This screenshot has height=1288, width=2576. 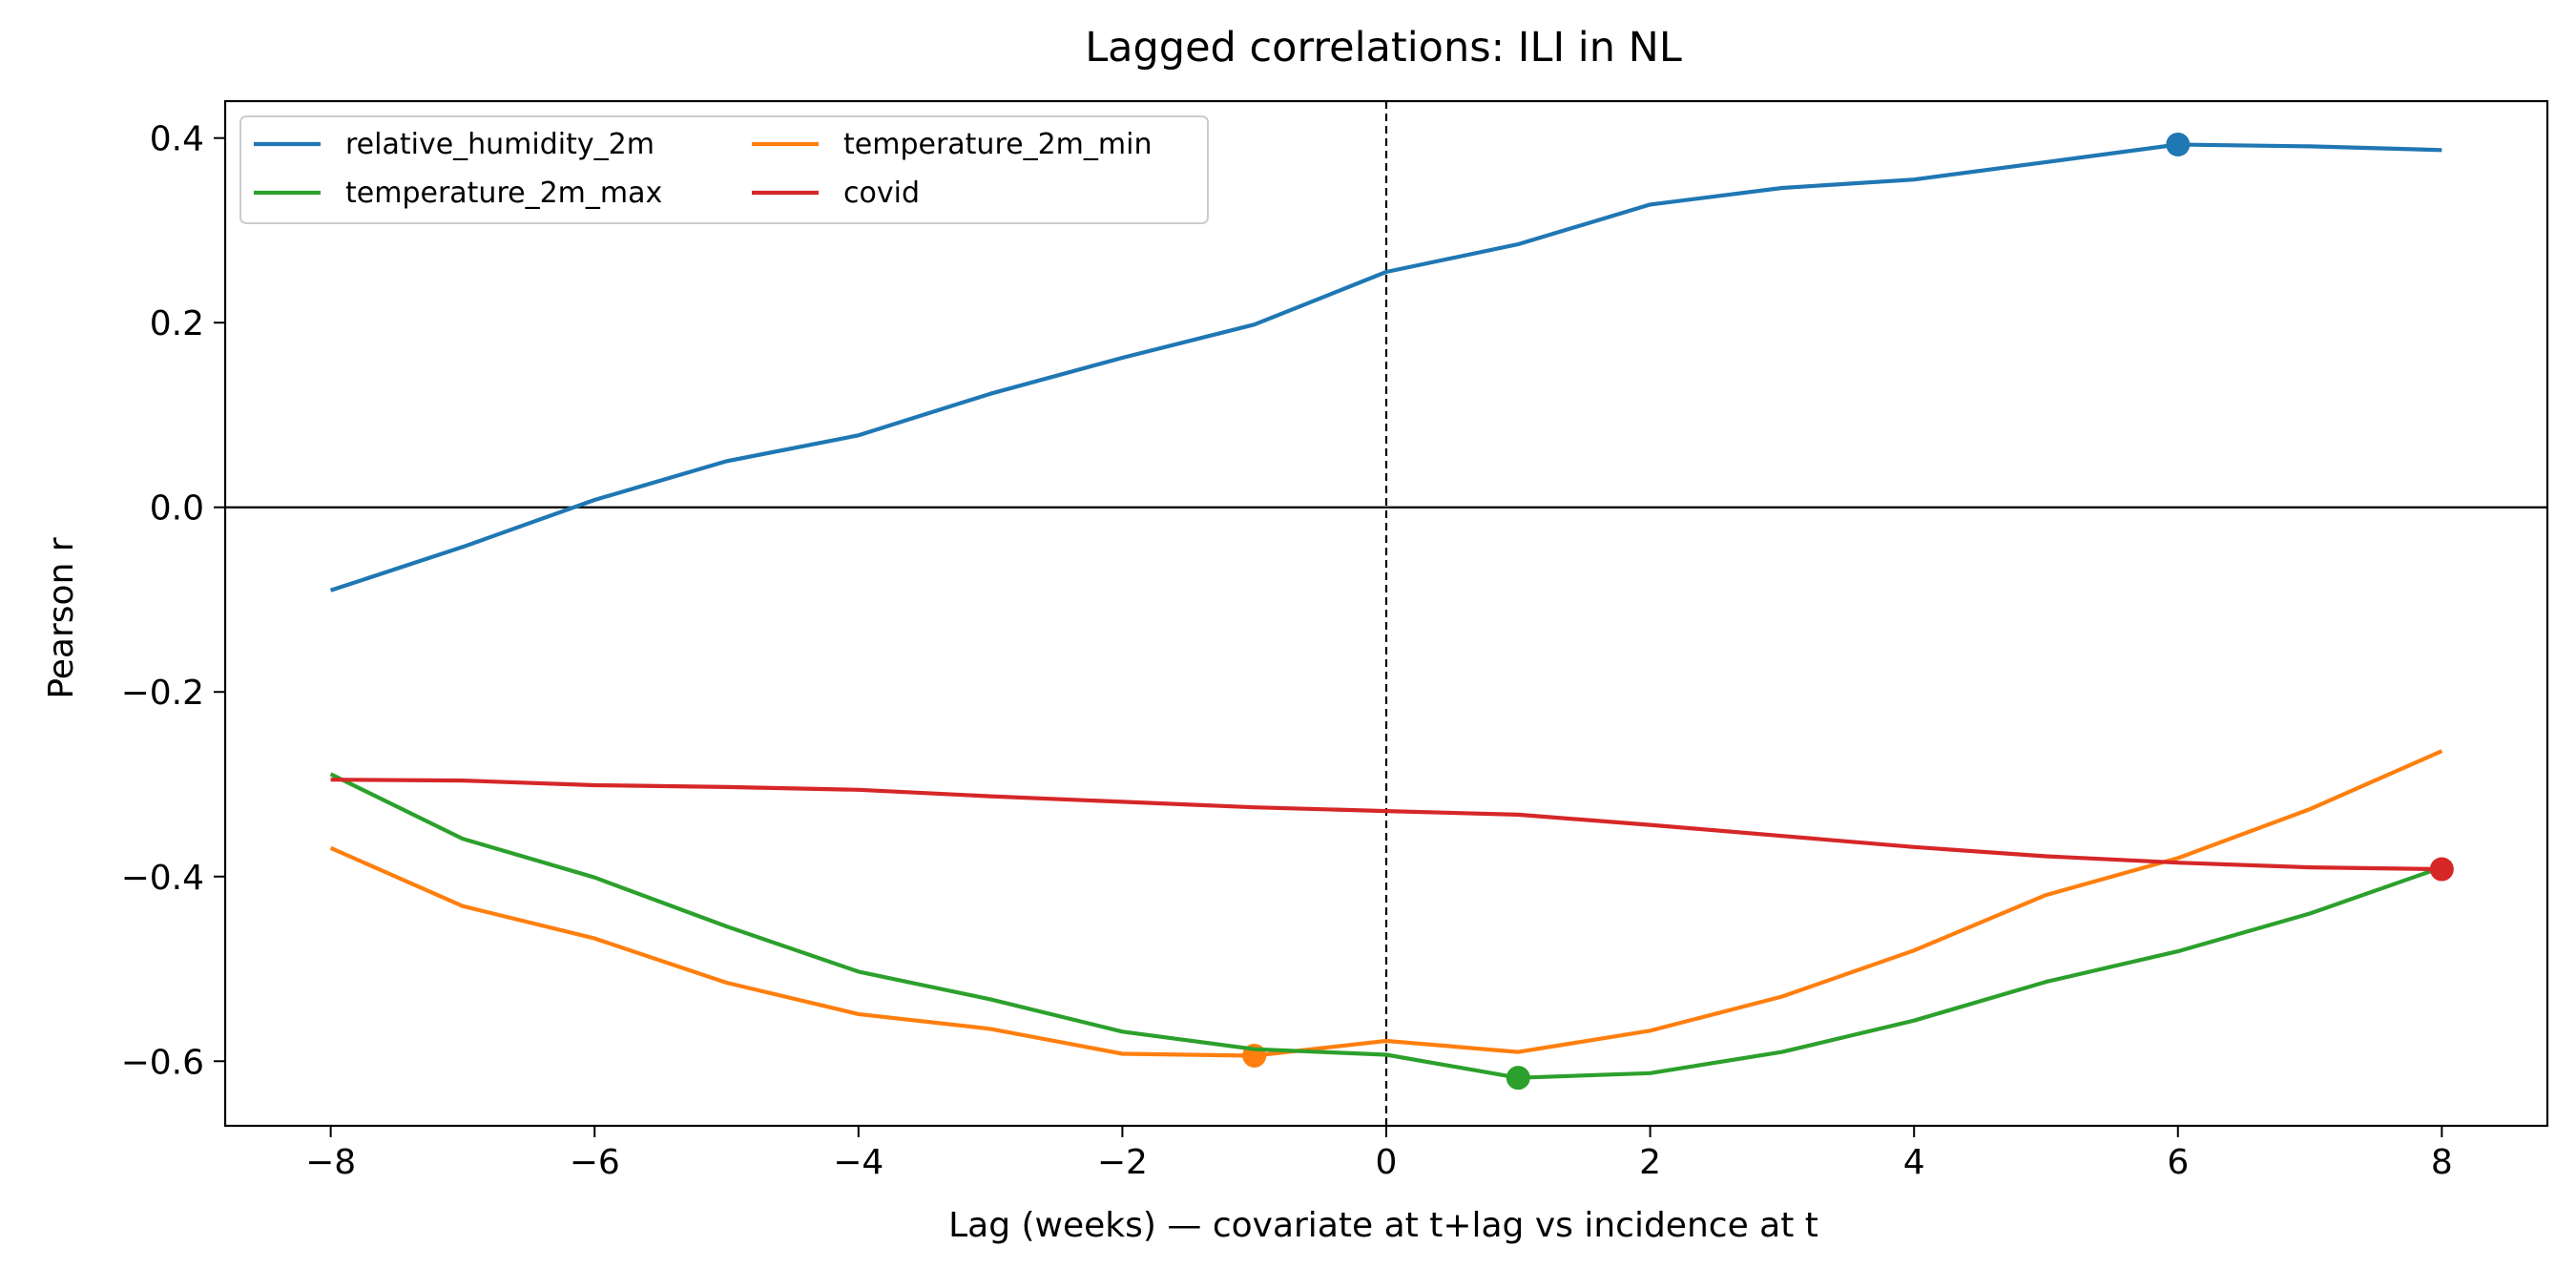 I want to click on x-tick-label: −4, so click(x=858, y=1162).